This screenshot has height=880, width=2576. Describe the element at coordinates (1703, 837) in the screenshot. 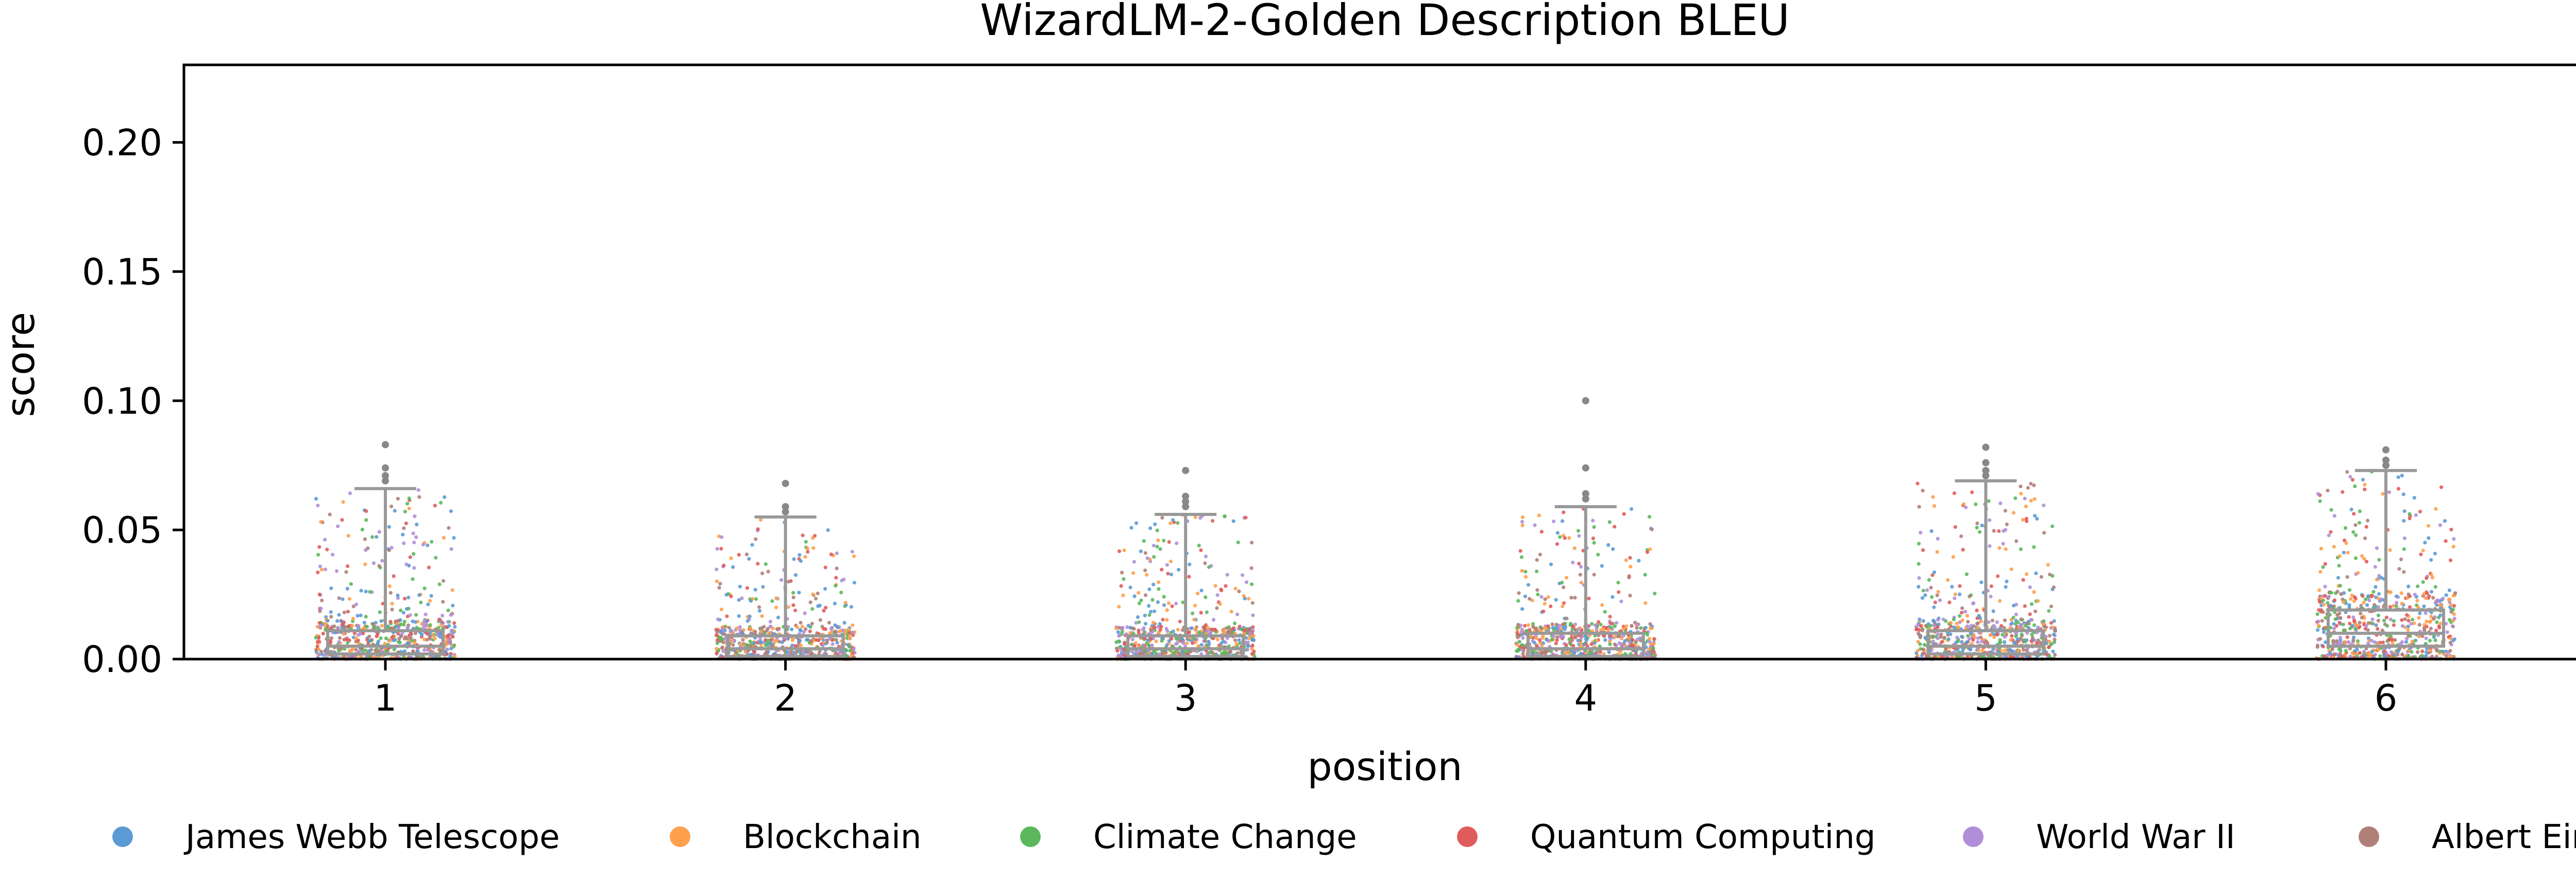

I see `legend-label: Quantum Computing` at that location.